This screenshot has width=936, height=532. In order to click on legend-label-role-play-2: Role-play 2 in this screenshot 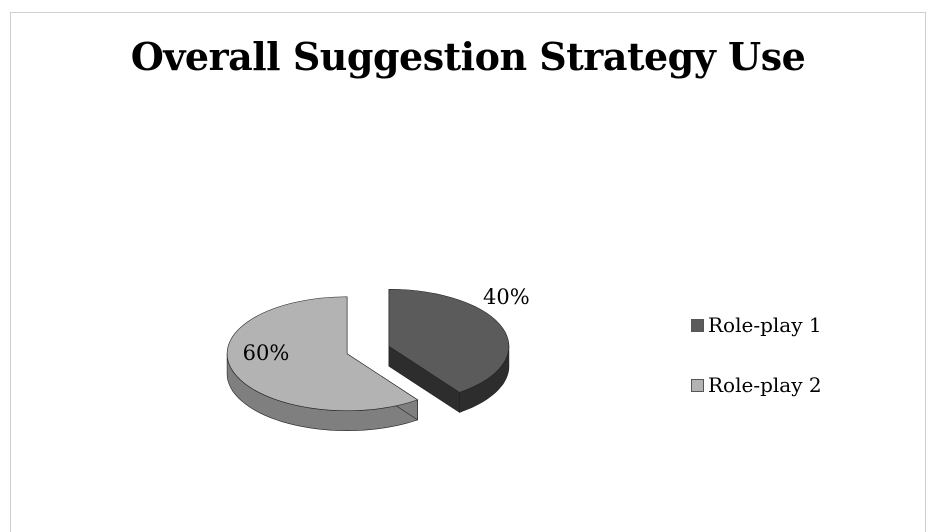, I will do `click(765, 385)`.